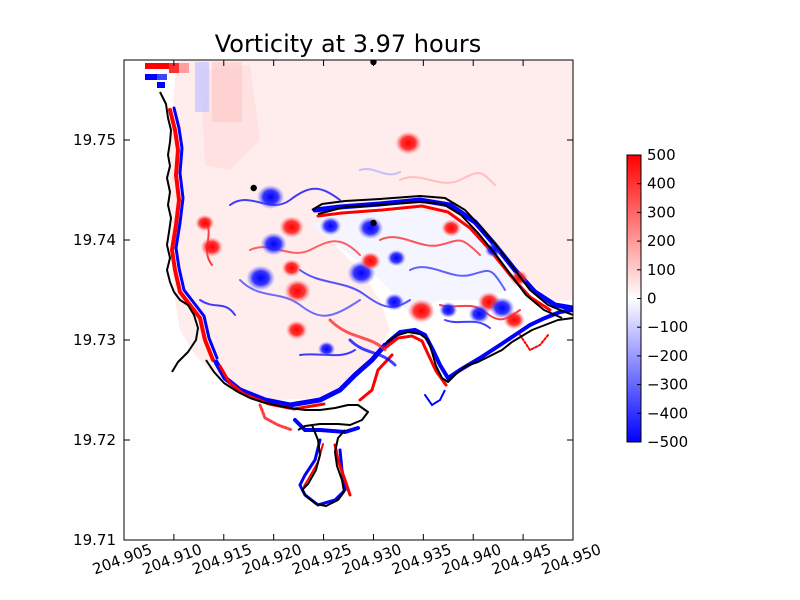 The height and width of the screenshot is (600, 800). What do you see at coordinates (661, 155) in the screenshot?
I see `colorbar-tick-label-0: 500` at bounding box center [661, 155].